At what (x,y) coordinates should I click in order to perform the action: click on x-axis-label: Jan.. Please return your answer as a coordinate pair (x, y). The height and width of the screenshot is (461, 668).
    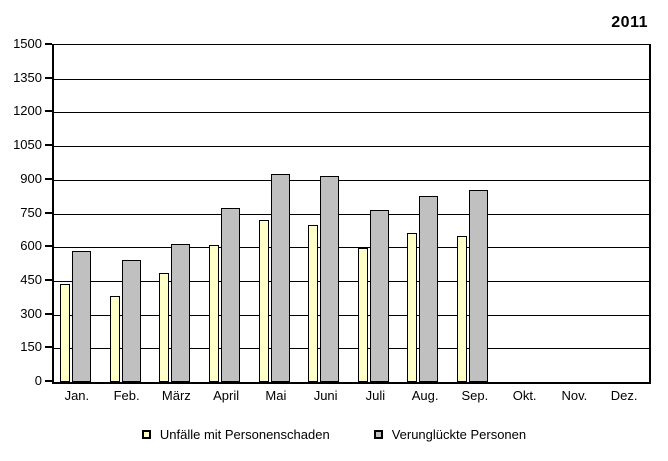
    Looking at the image, I should click on (77, 395).